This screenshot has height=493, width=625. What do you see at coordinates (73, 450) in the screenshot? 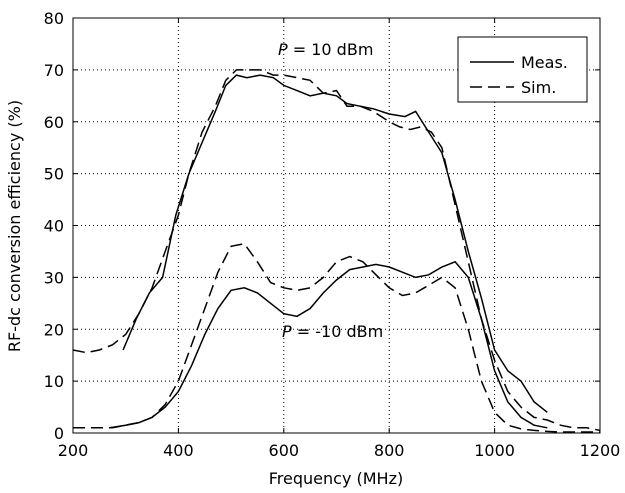
I see `x-tick-label: 200` at bounding box center [73, 450].